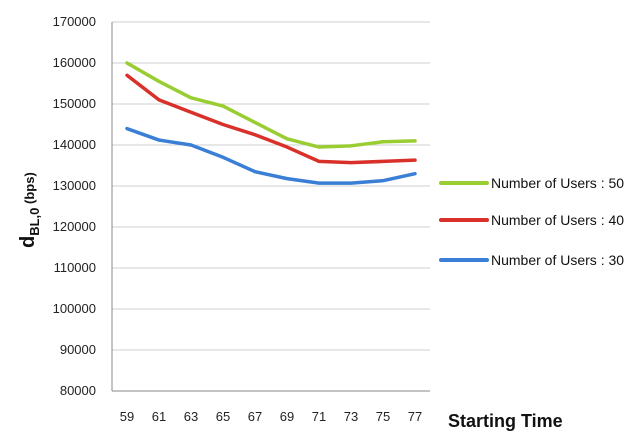 The image size is (640, 435). Describe the element at coordinates (255, 416) in the screenshot. I see `x-tick-label: 67` at that location.